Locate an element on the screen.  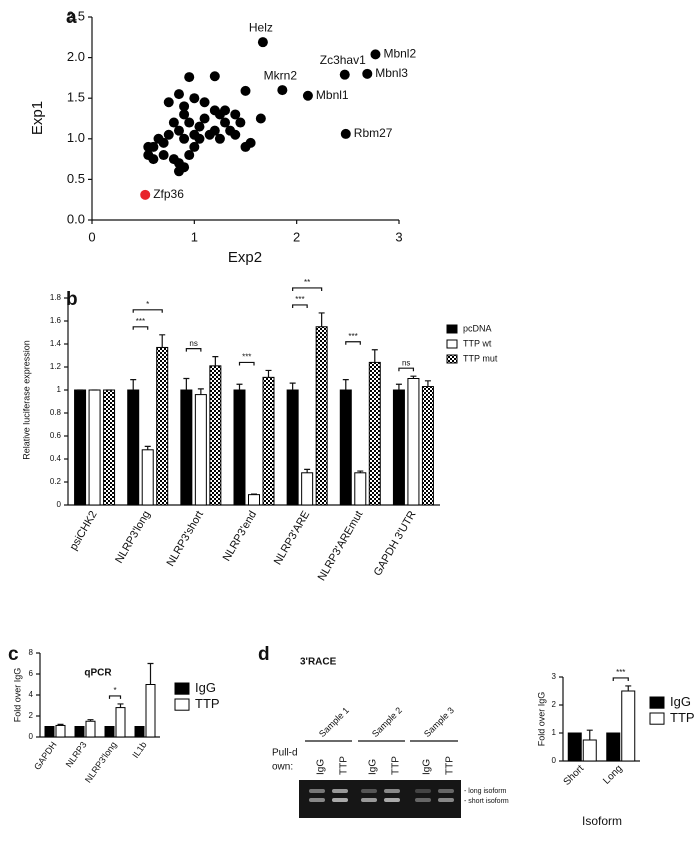
y-tick-label: 0.0 is located at coordinates (76, 218).